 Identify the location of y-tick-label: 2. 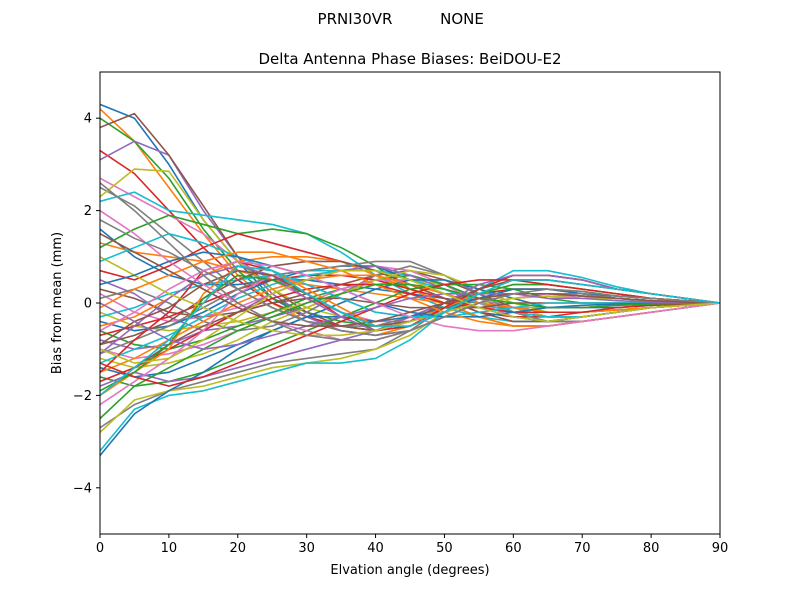
(88, 211).